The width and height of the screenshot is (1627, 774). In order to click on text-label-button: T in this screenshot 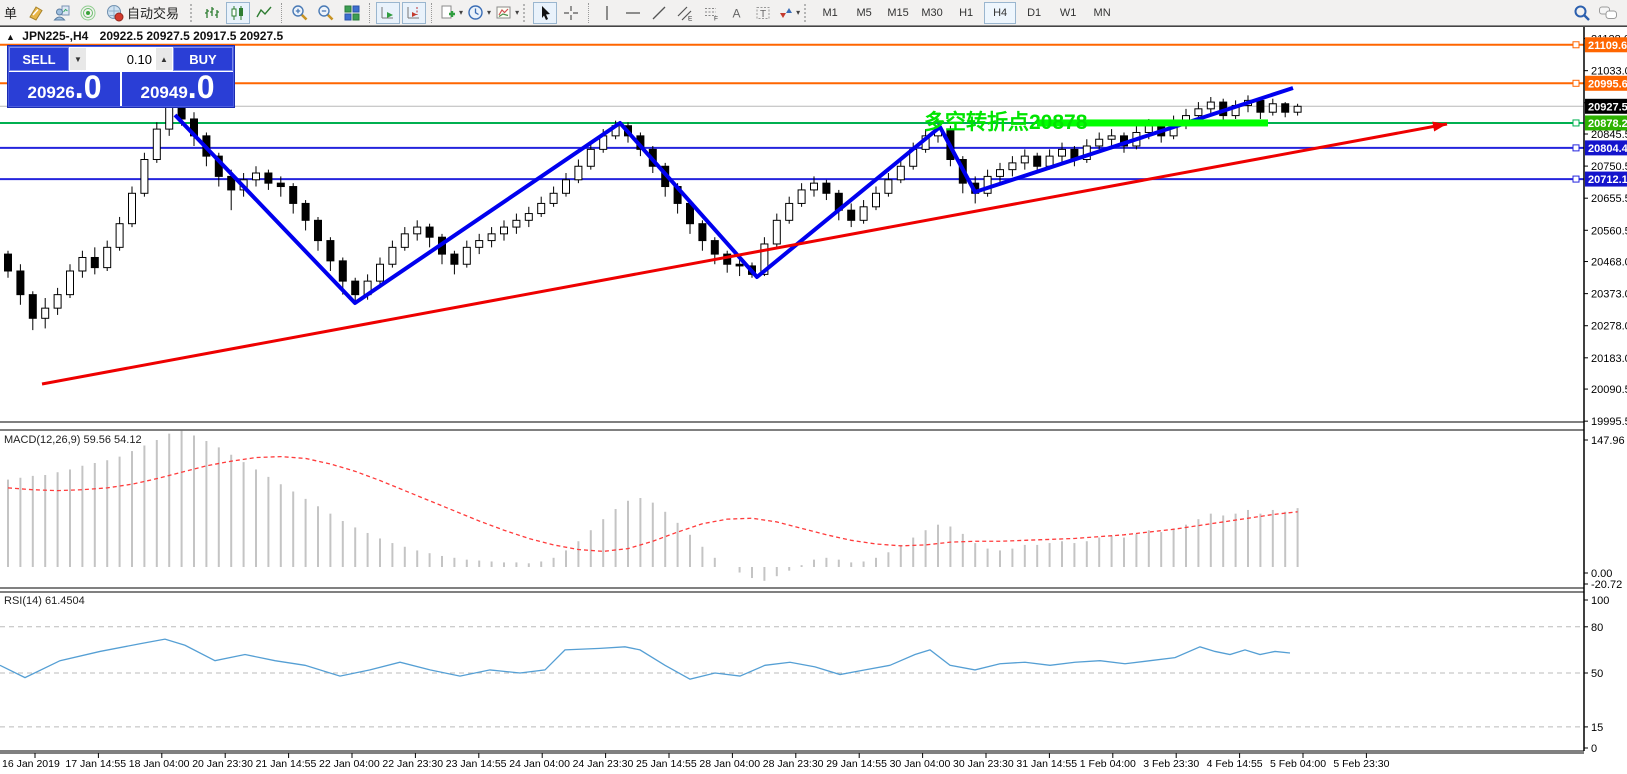, I will do `click(763, 13)`.